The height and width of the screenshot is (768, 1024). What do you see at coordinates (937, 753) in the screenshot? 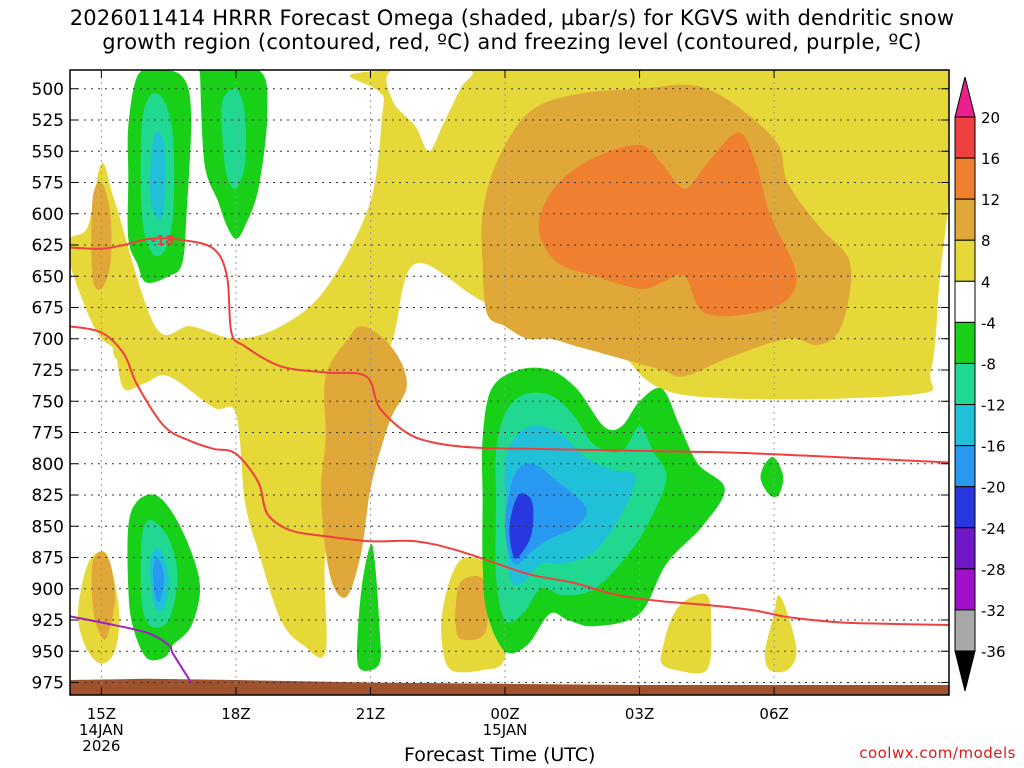
I see `site-credit: coolwx.com/models` at bounding box center [937, 753].